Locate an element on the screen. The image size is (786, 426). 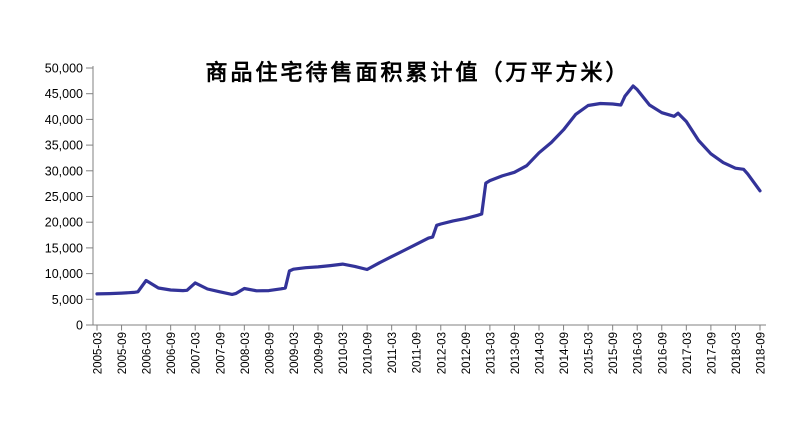
x-axis-tick-label: 2016-03 is located at coordinates (639, 353).